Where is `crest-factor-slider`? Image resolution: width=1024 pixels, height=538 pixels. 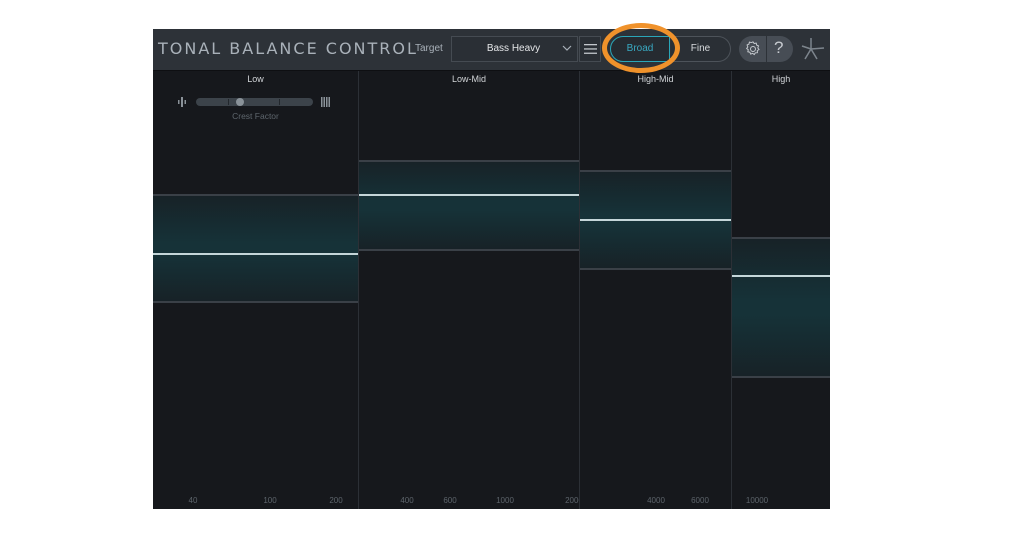 crest-factor-slider is located at coordinates (254, 102).